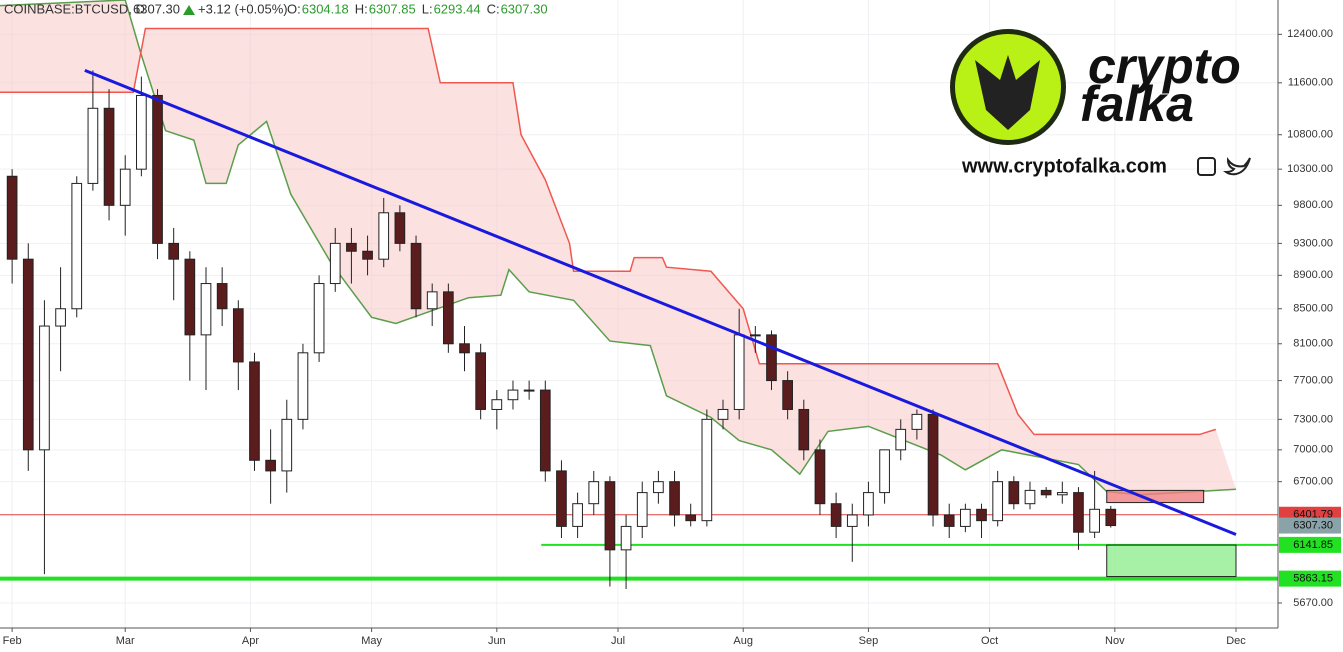  What do you see at coordinates (250, 641) in the screenshot?
I see `x-tick-label: Apr` at bounding box center [250, 641].